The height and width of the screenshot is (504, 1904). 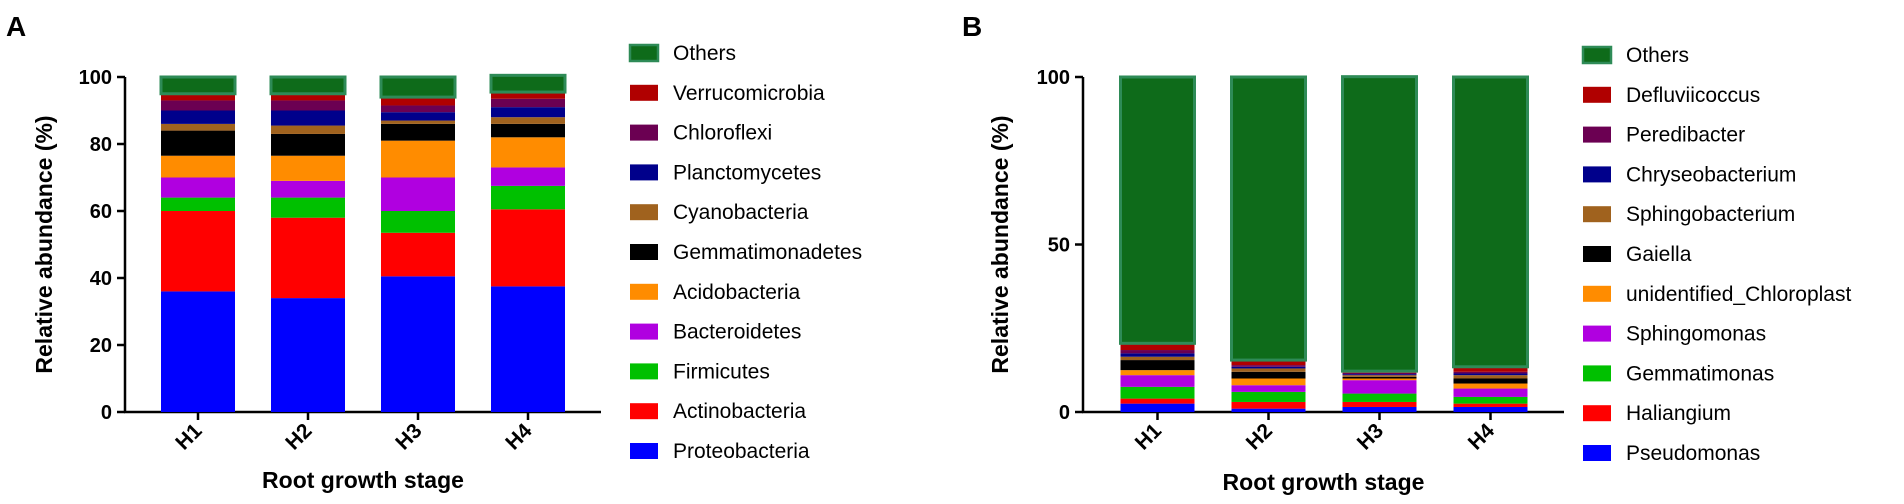 I want to click on panel-a-bar-segment-h3-proteobacteria, so click(x=418, y=344).